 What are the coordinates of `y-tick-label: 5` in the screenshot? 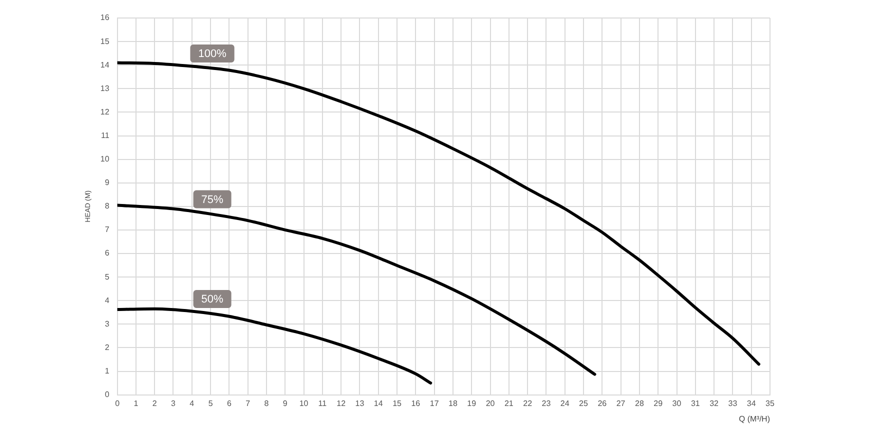 It's located at (107, 277).